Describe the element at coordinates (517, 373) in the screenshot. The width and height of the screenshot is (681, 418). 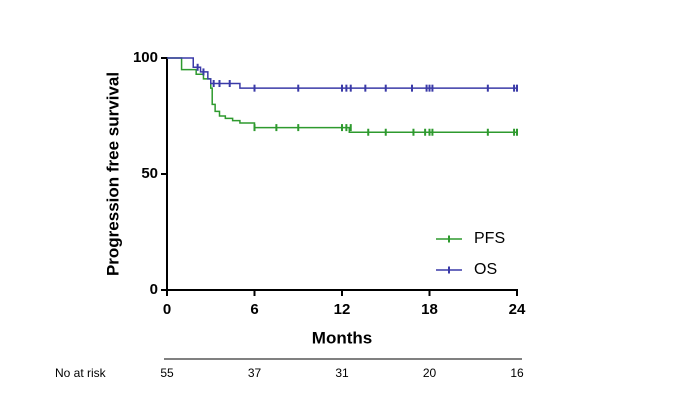
I see `risk-value: 16` at that location.